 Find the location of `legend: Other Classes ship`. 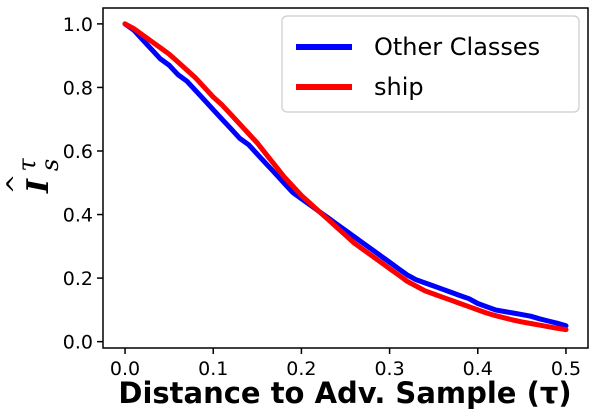

legend: Other Classes ship is located at coordinates (430, 64).